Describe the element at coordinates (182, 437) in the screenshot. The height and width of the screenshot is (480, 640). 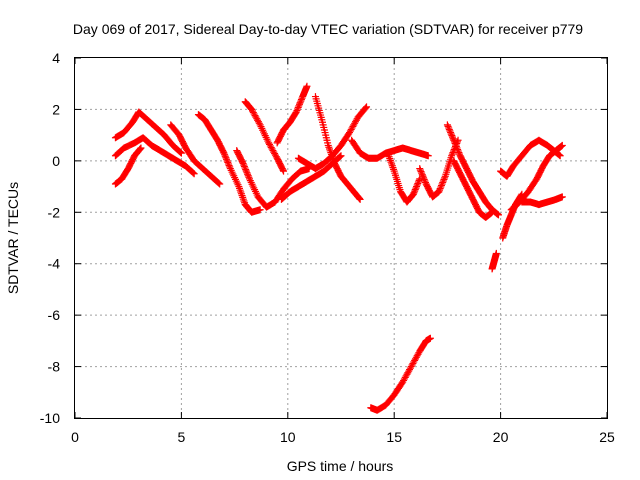
I see `x-tick-label: 5` at that location.